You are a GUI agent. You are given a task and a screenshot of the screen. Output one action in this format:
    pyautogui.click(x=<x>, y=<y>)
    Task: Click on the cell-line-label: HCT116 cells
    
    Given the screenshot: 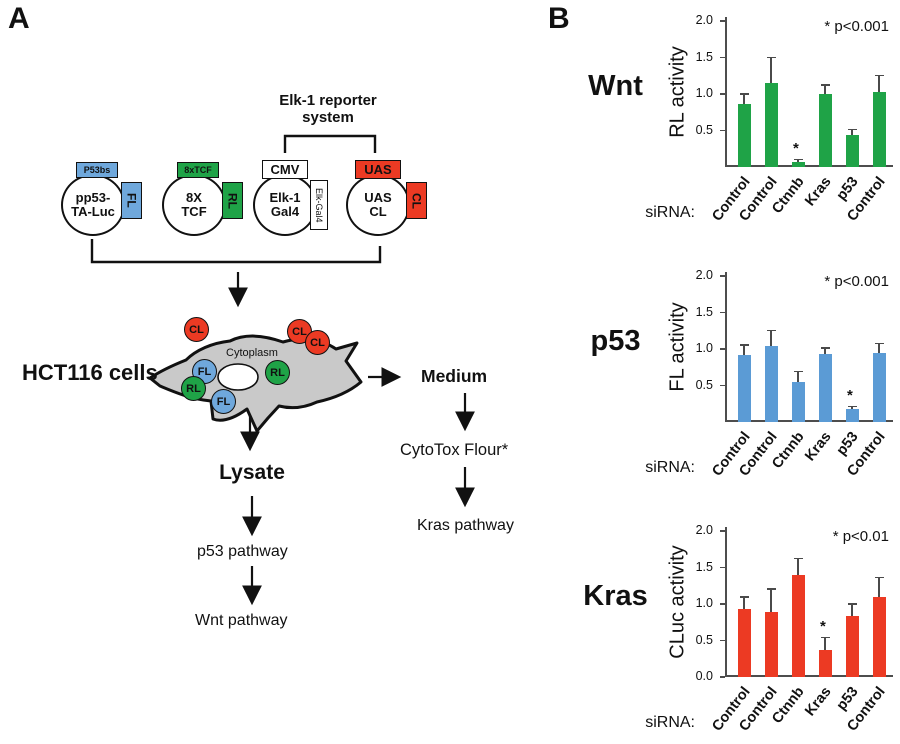 What is the action you would take?
    pyautogui.click(x=90, y=372)
    